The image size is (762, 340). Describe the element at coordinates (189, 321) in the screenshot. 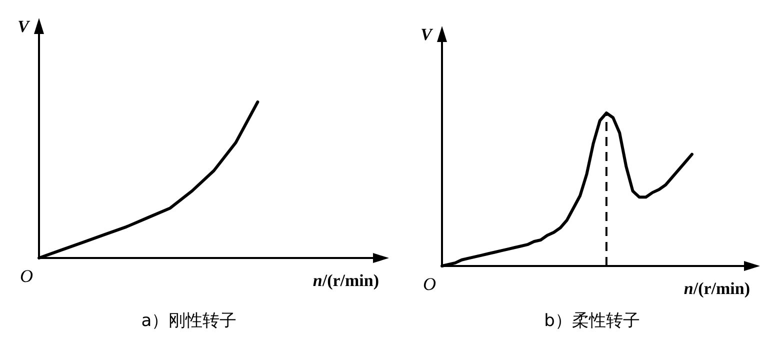

I see `text: a）刚性转子` at that location.